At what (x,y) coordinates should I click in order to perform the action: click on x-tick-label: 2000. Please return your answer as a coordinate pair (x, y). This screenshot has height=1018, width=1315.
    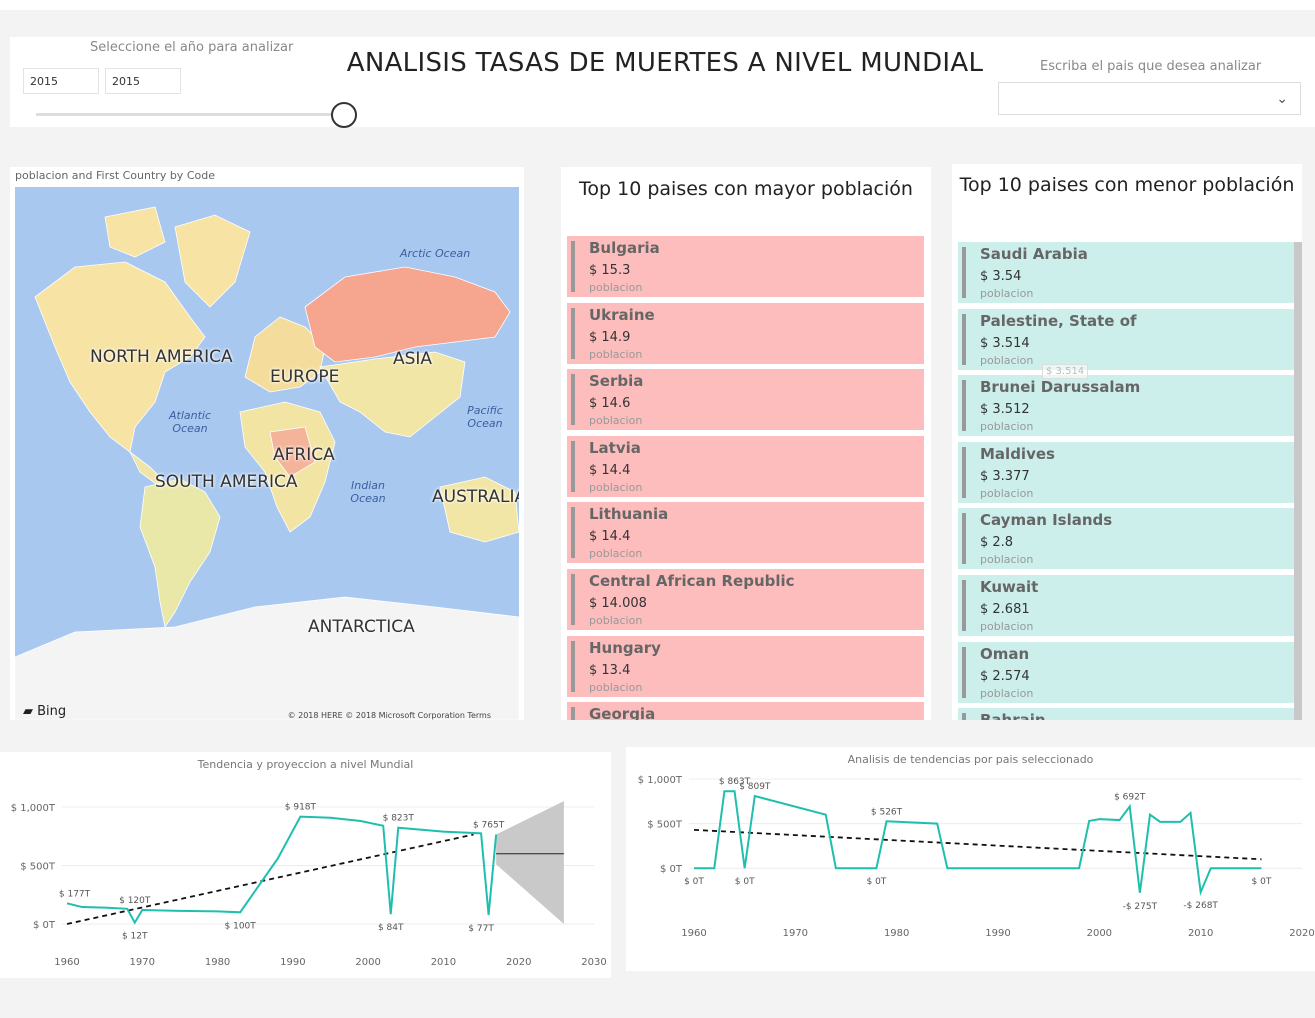
    Looking at the image, I should click on (1099, 933).